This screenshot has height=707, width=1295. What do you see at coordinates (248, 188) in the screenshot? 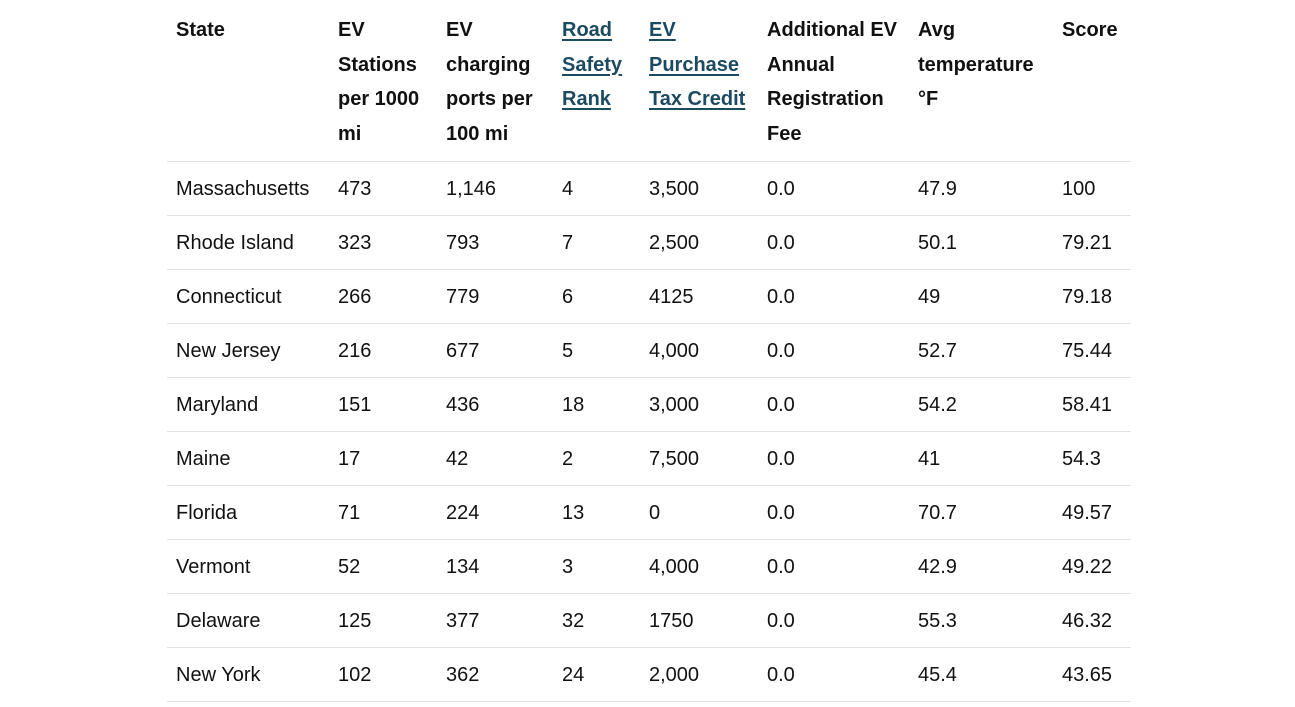
I see `cell-state: Massachusetts` at bounding box center [248, 188].